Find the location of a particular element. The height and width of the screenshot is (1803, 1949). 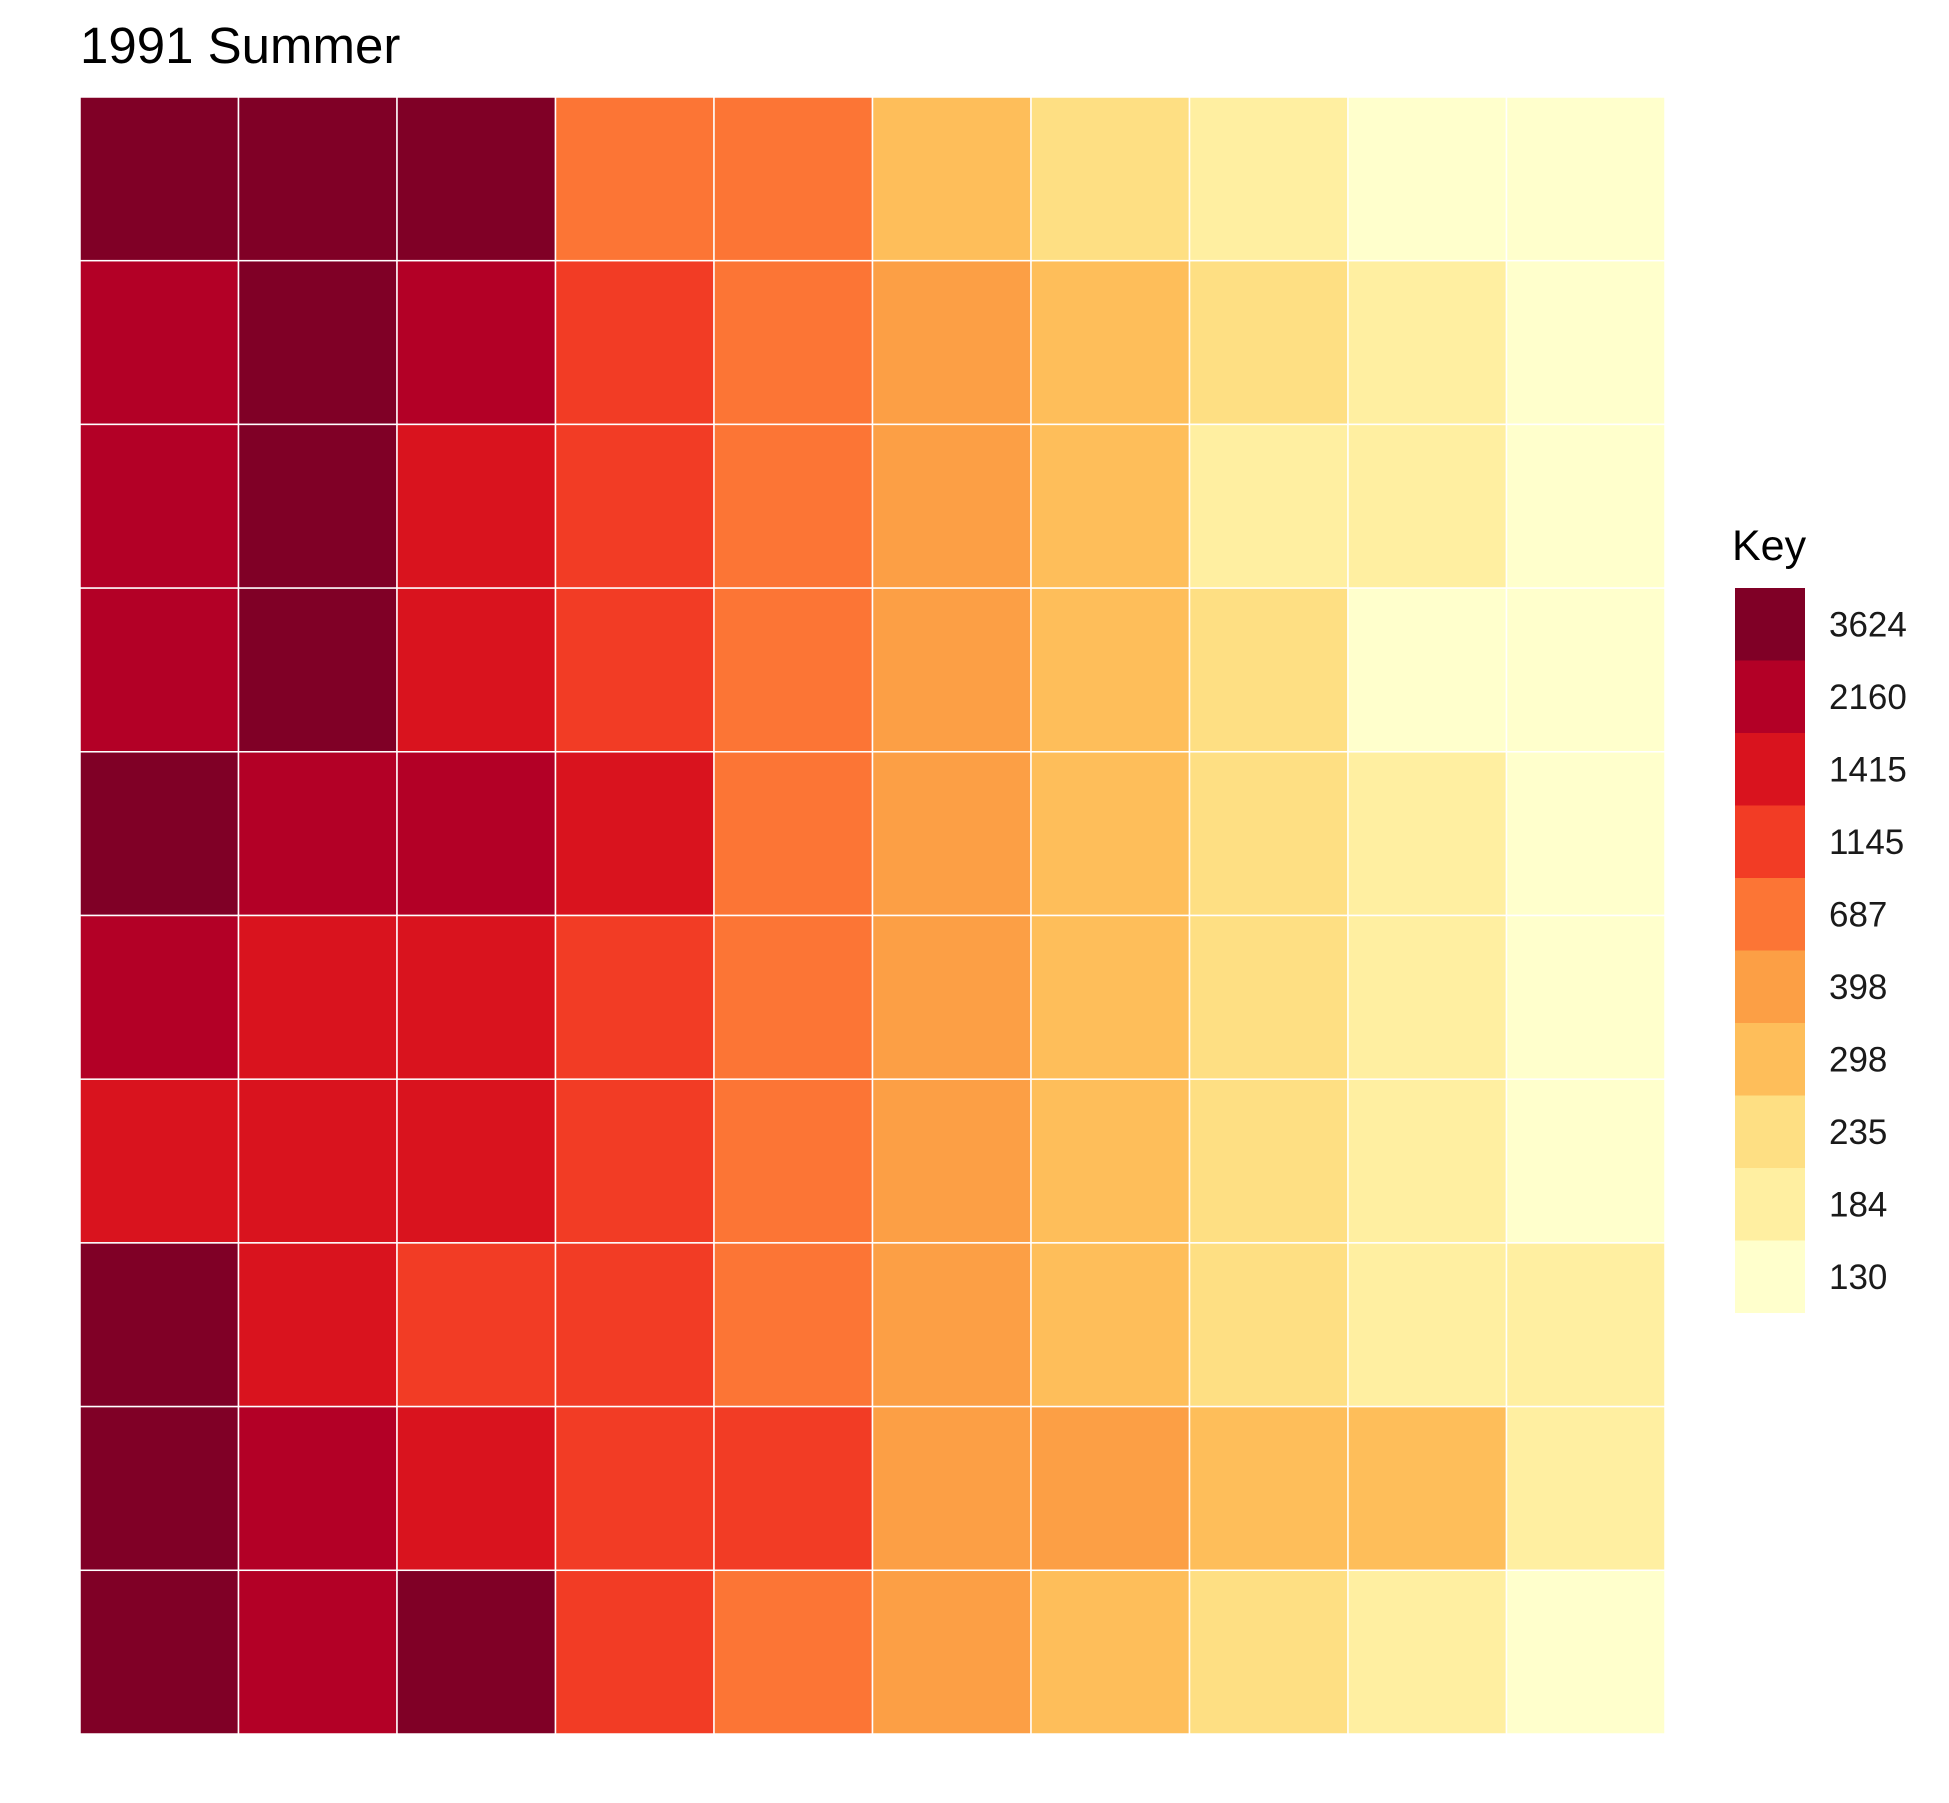

legend-key-label: 298 is located at coordinates (1858, 1059).